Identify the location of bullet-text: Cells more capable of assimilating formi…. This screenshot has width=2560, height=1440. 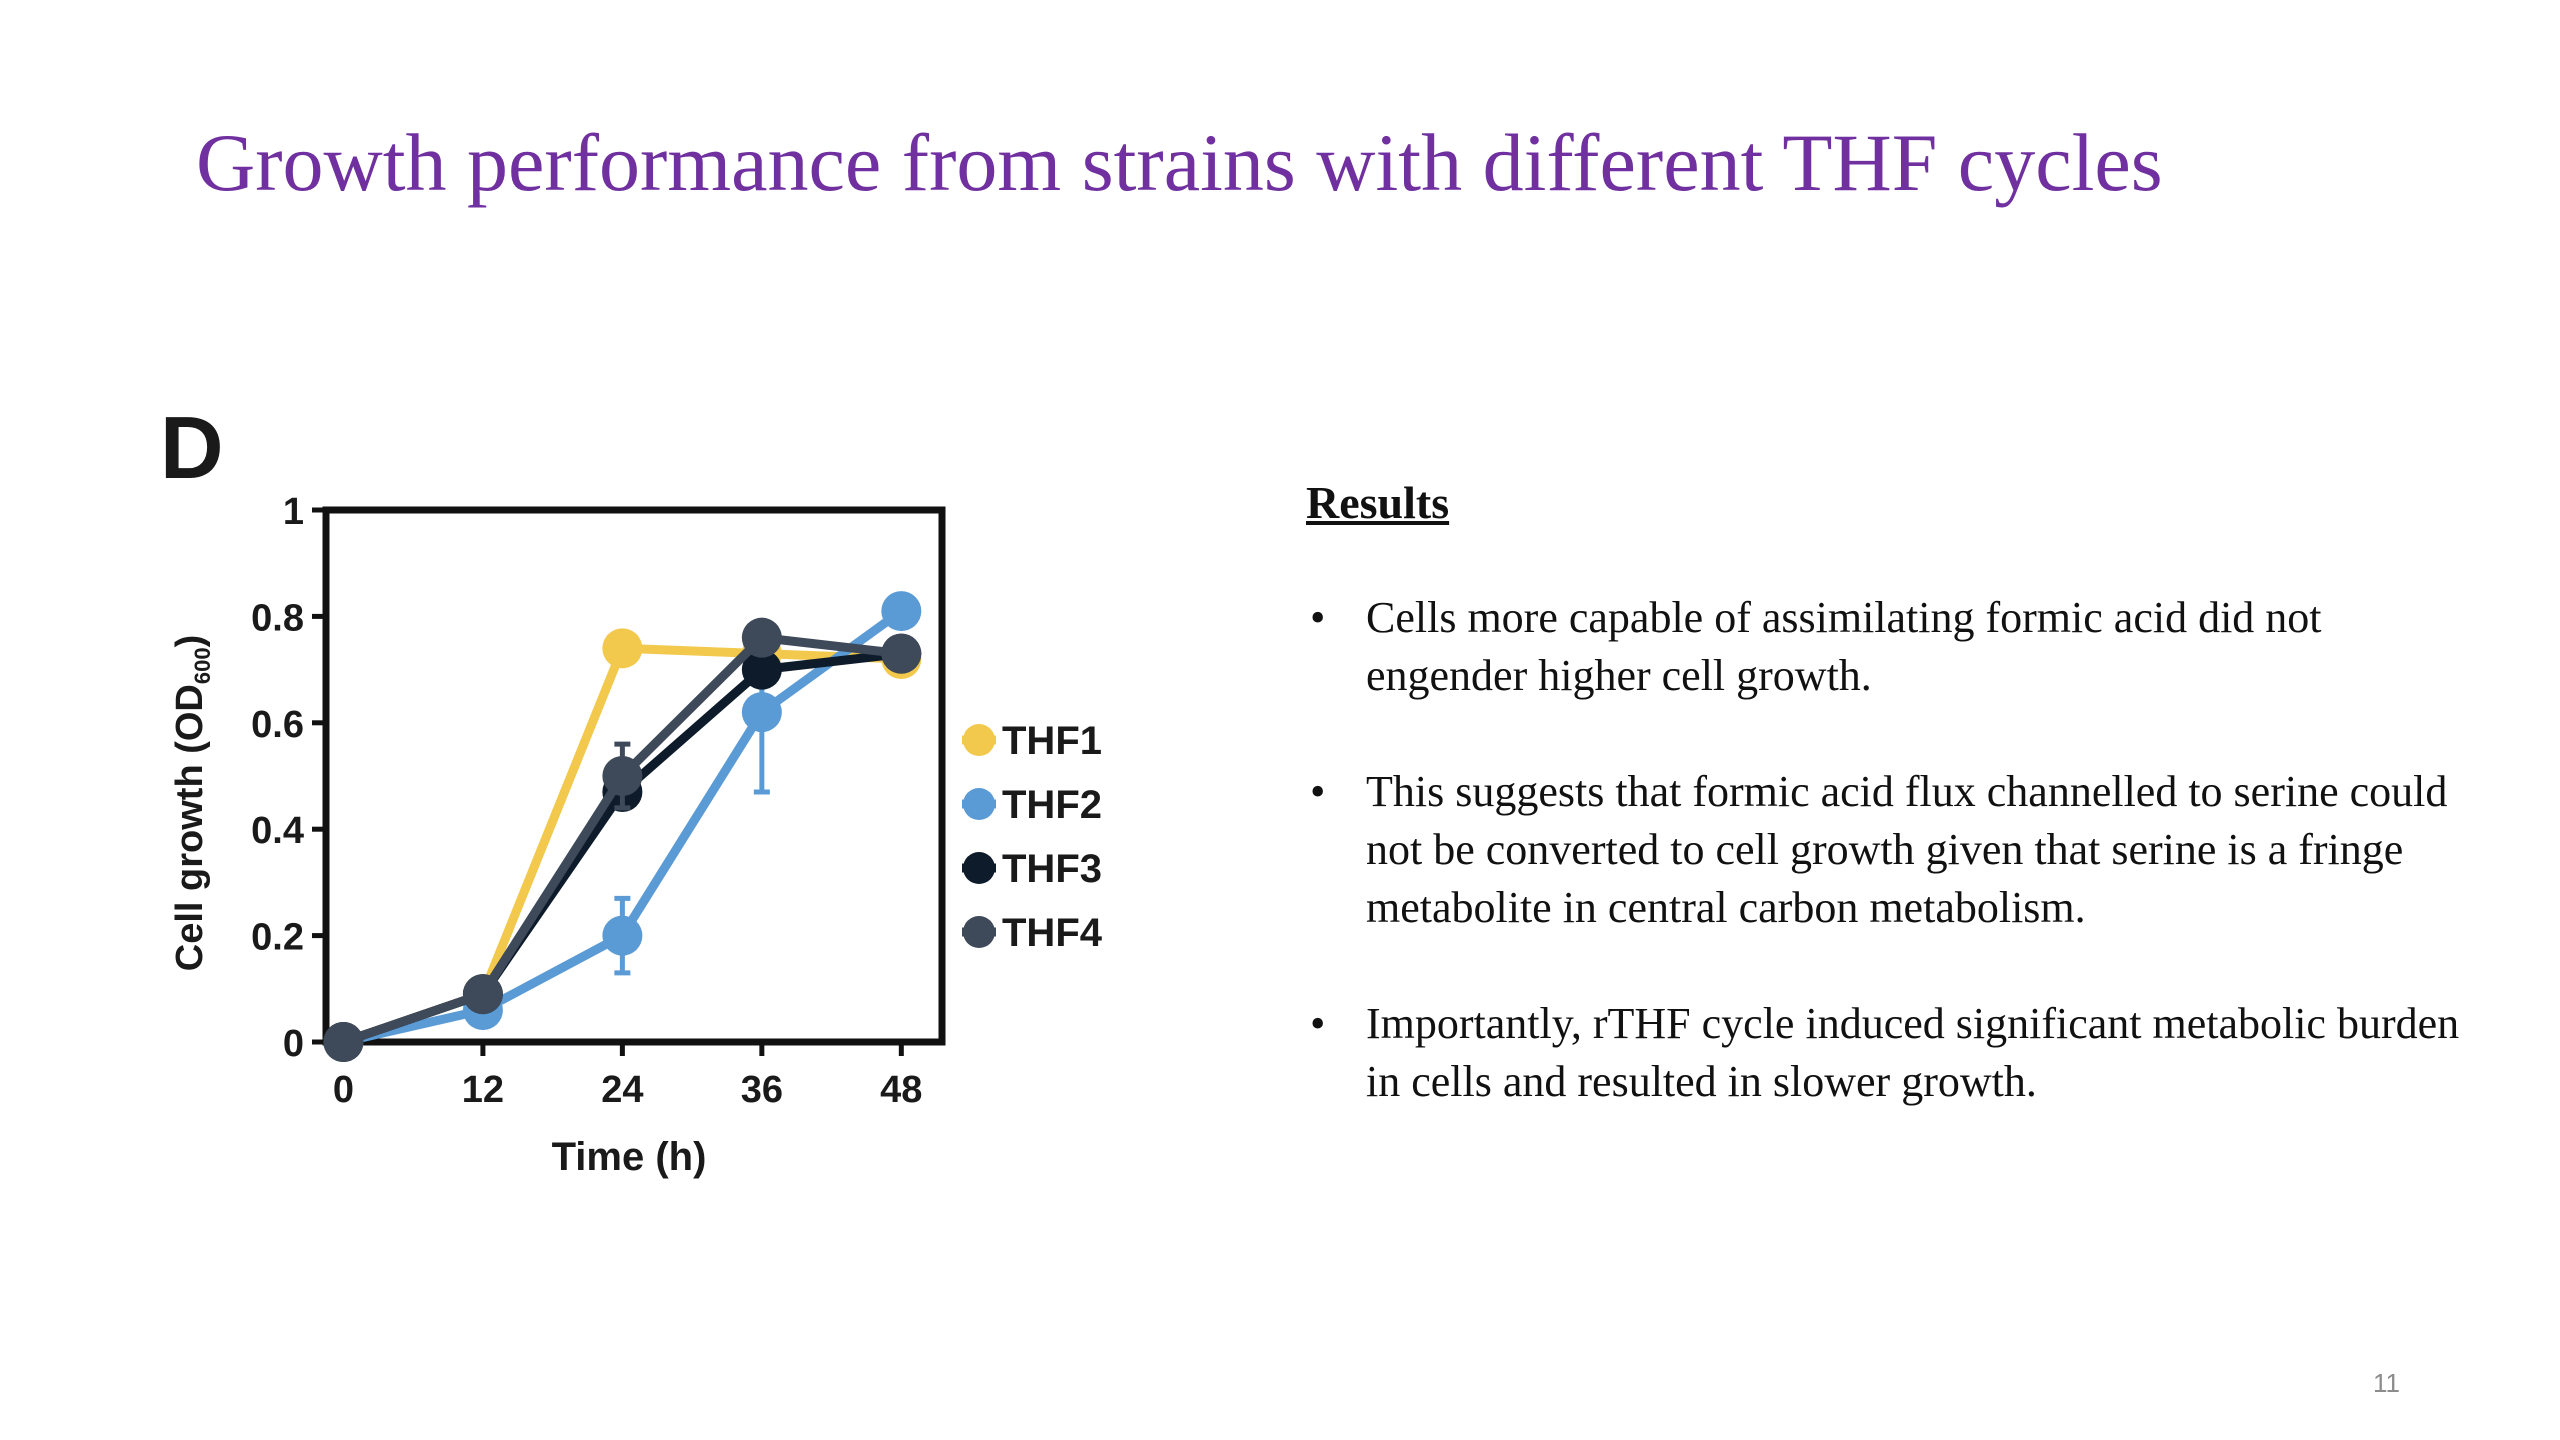
(1844, 646).